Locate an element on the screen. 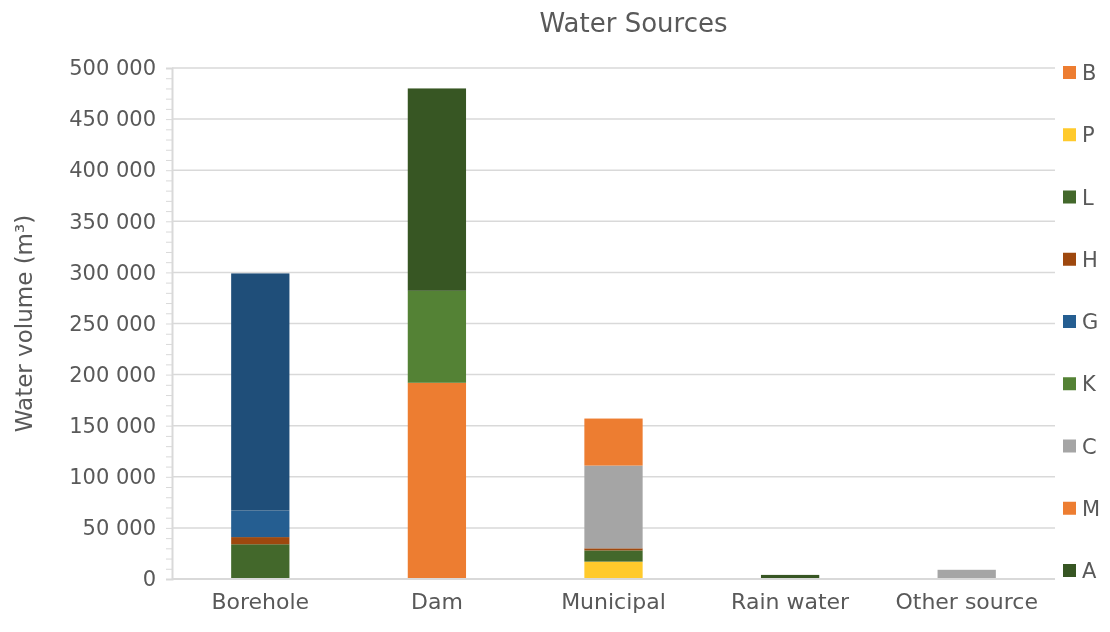  x-tick-label: Other source is located at coordinates (966, 601).